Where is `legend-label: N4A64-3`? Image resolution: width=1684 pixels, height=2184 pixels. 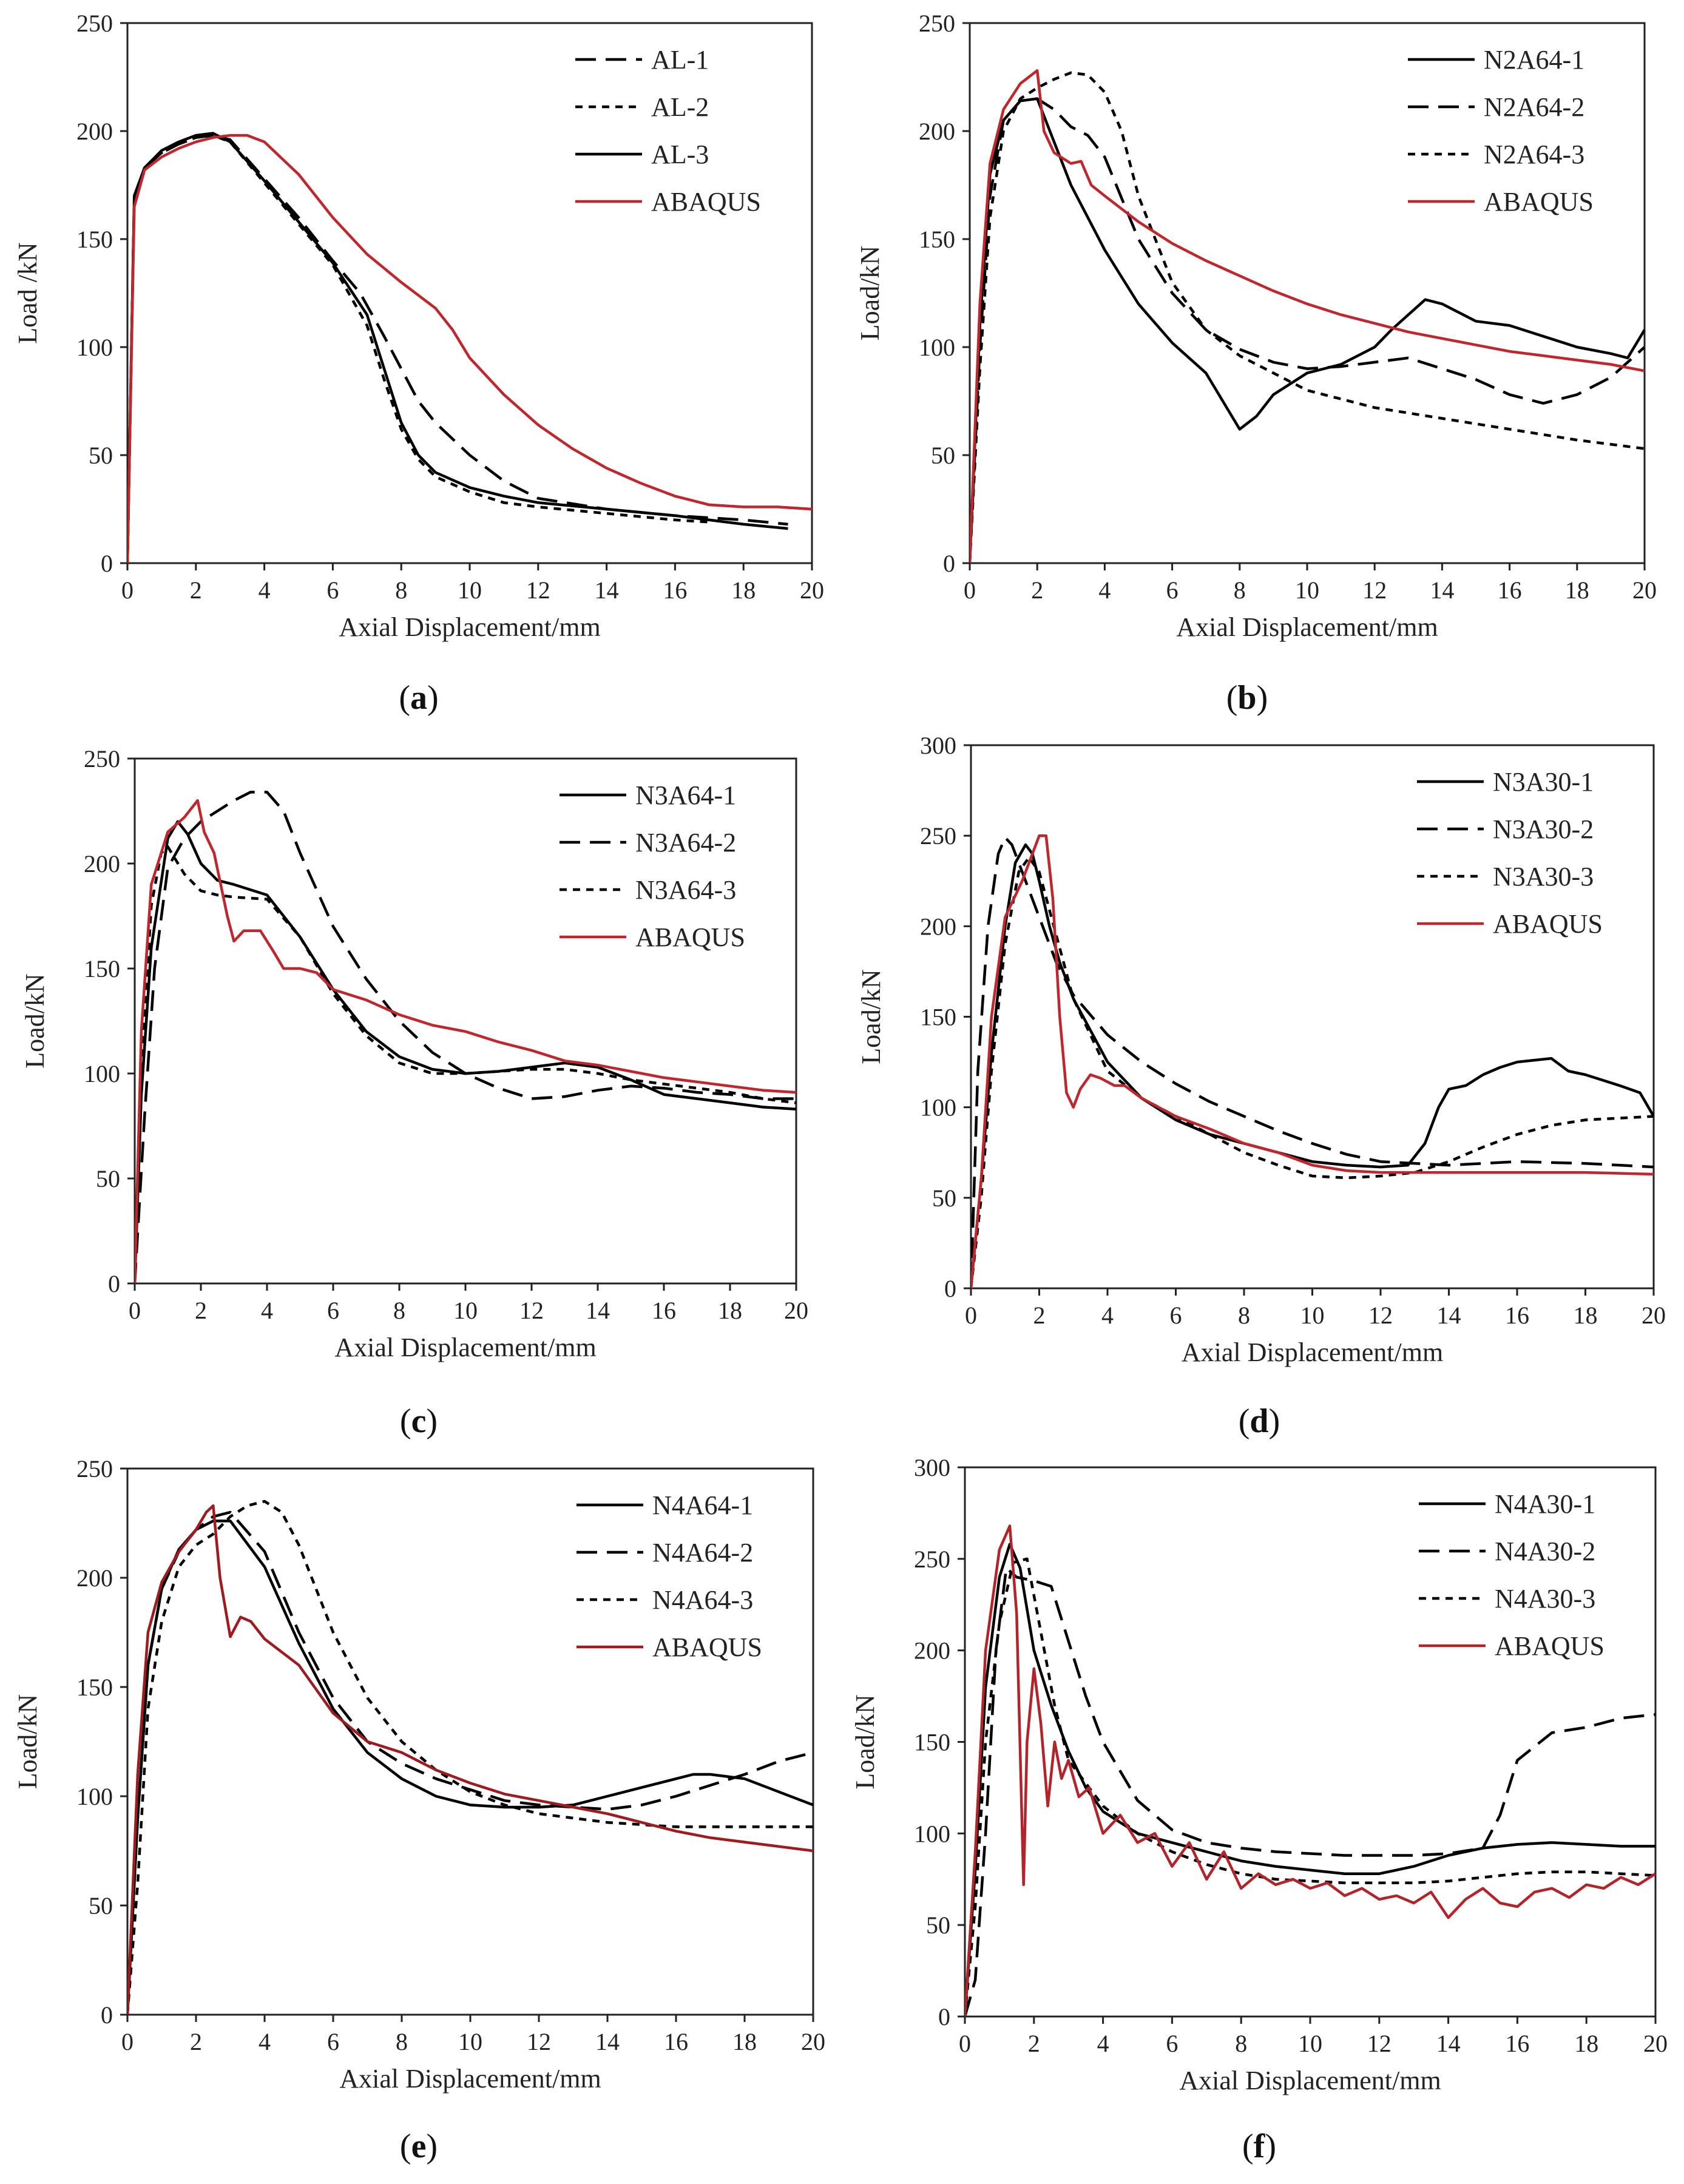 legend-label: N4A64-3 is located at coordinates (702, 1600).